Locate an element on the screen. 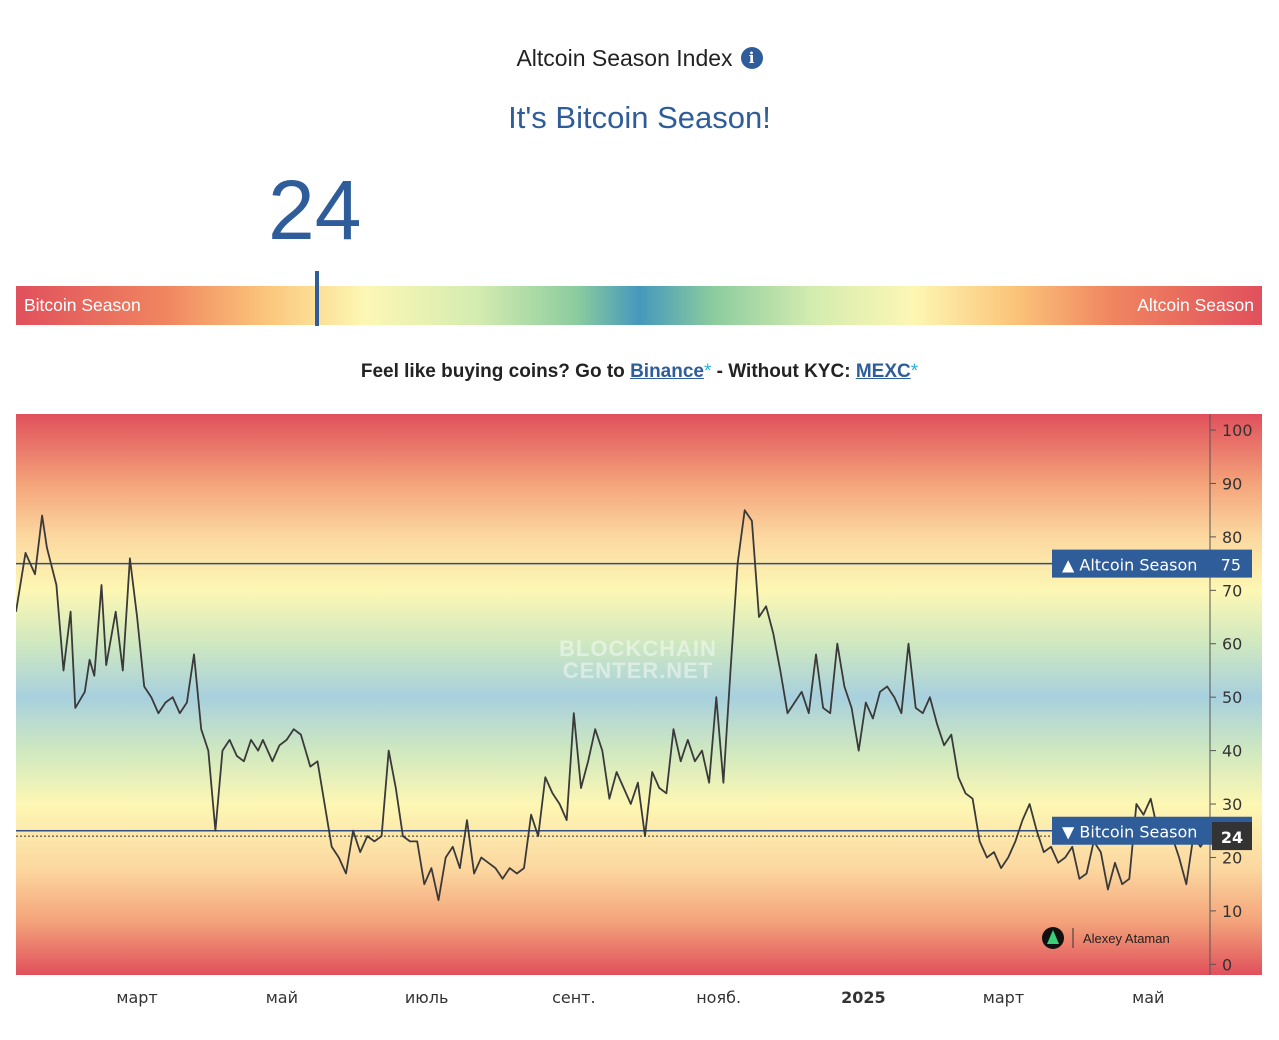  x-tick-label: 2025 is located at coordinates (863, 997).